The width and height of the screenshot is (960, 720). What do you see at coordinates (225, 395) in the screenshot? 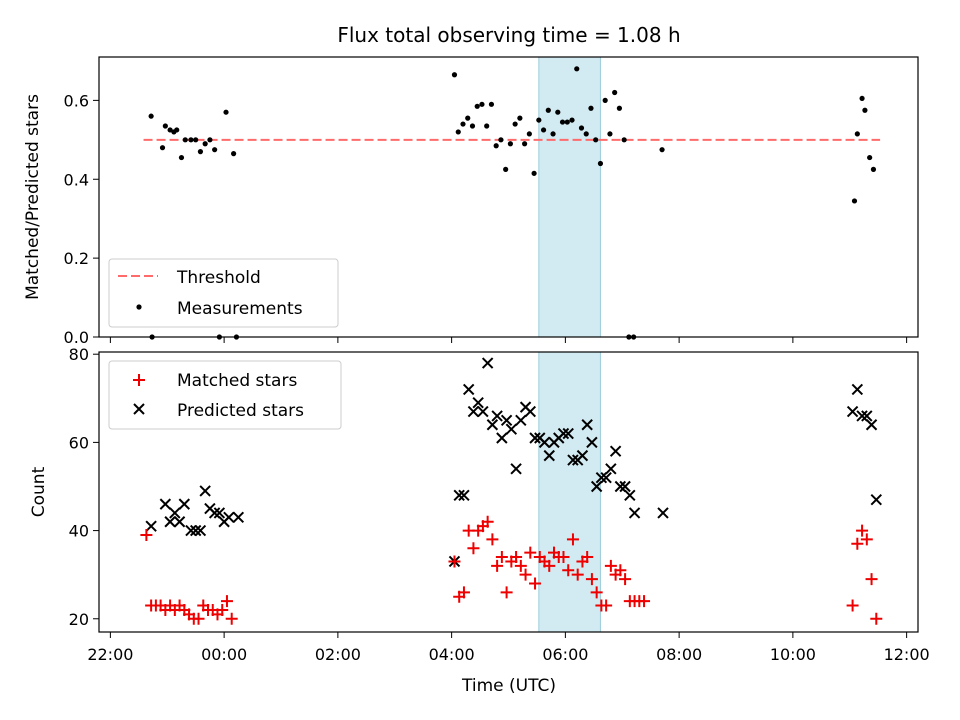
I see `count-legend: Matched stars Predicted stars` at bounding box center [225, 395].